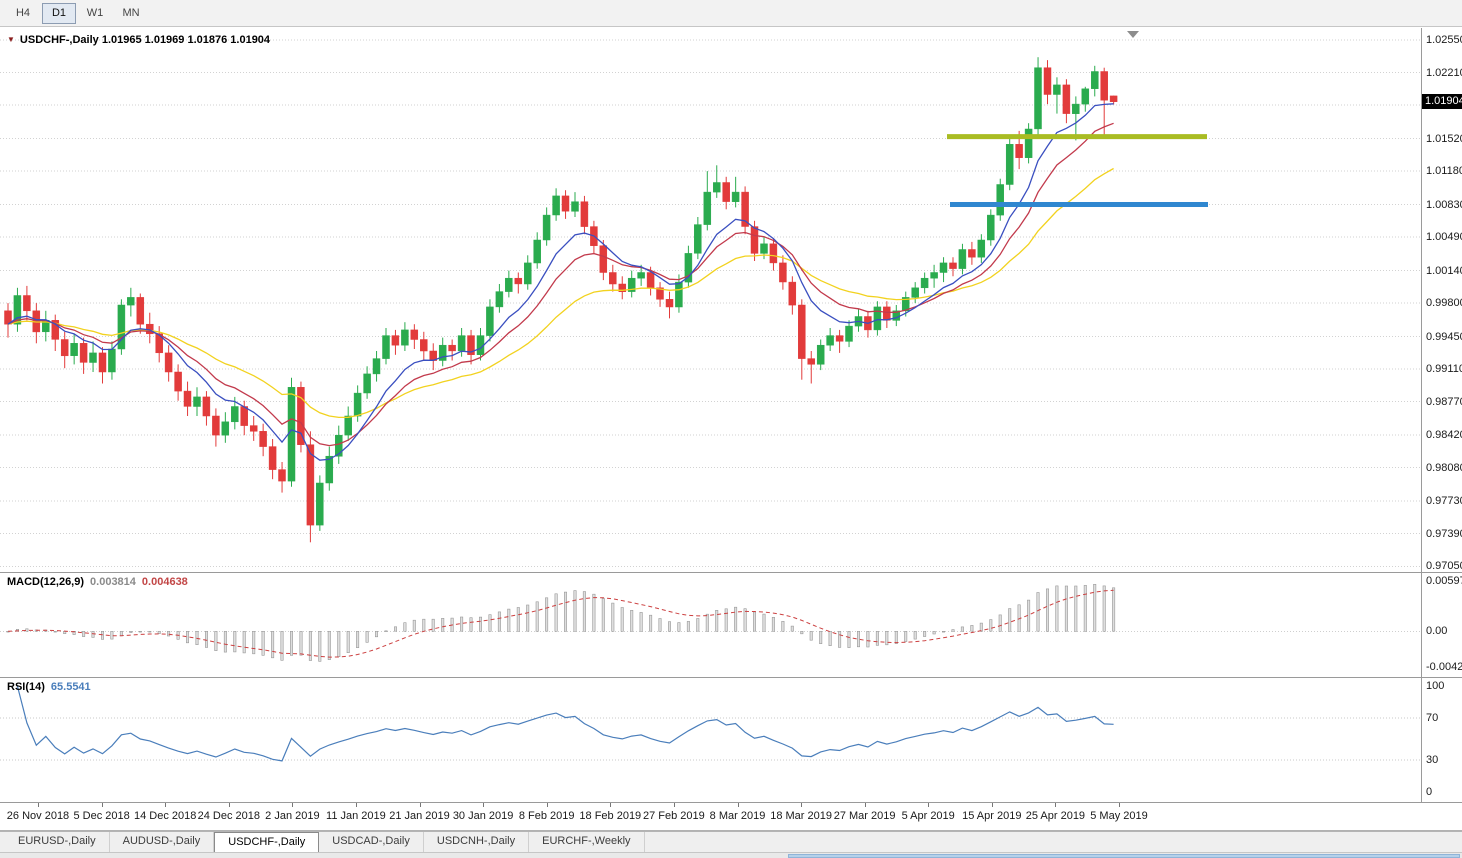 The height and width of the screenshot is (858, 1462). What do you see at coordinates (267, 842) in the screenshot?
I see `chart-tab-usdchf-daily: USDCHF-,Daily` at bounding box center [267, 842].